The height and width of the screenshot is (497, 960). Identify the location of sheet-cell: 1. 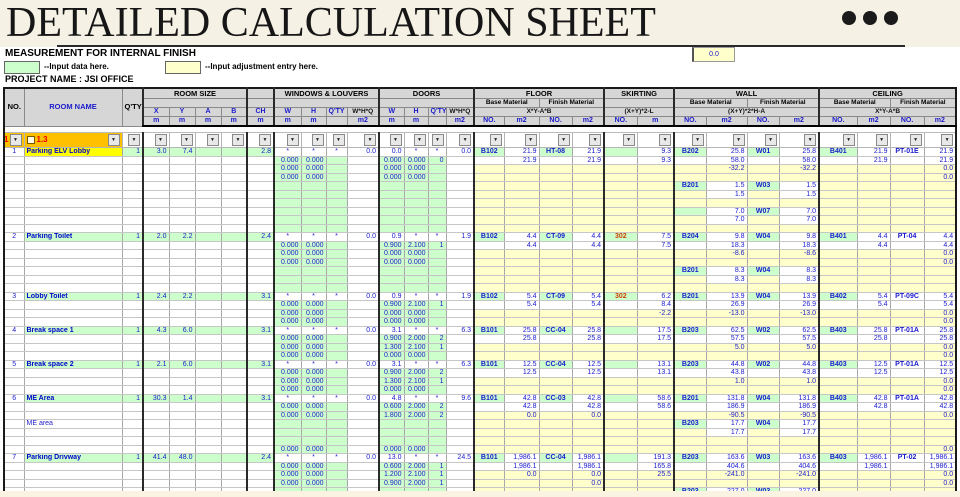
(133, 458).